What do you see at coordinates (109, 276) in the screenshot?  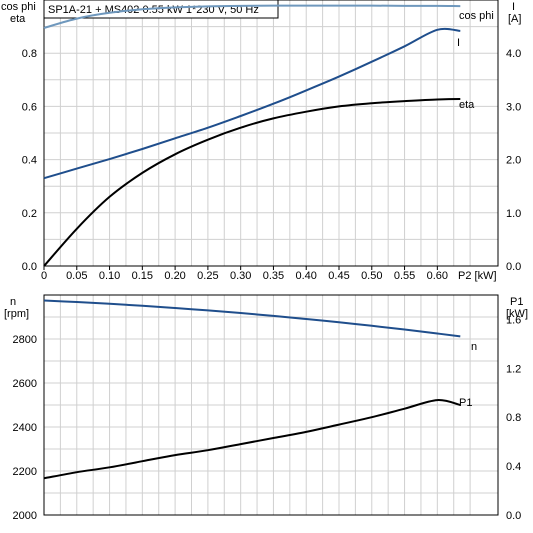 I see `x-tick-label: 0.10` at bounding box center [109, 276].